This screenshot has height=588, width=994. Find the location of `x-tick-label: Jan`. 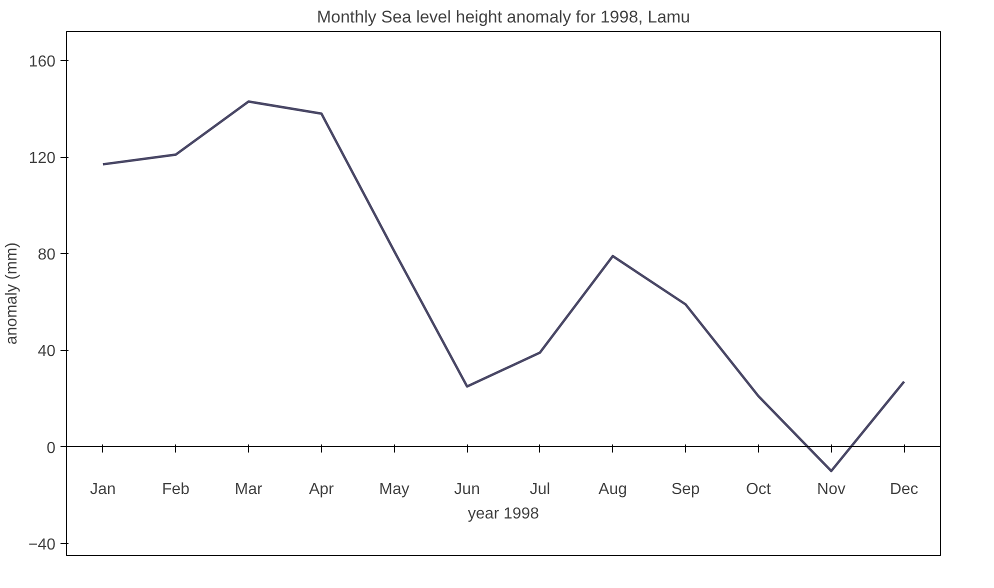

x-tick-label: Jan is located at coordinates (103, 489).